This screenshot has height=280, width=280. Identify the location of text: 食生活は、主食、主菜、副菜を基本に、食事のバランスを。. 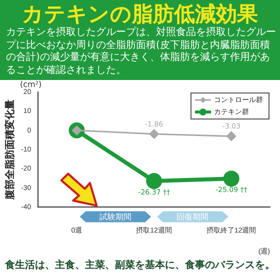
(140, 265).